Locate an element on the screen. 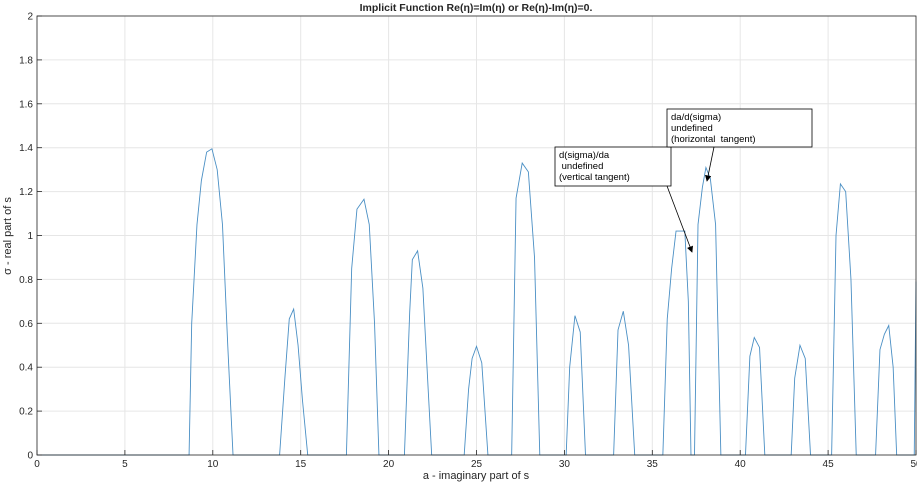  x-tick-label: 30 is located at coordinates (565, 464).